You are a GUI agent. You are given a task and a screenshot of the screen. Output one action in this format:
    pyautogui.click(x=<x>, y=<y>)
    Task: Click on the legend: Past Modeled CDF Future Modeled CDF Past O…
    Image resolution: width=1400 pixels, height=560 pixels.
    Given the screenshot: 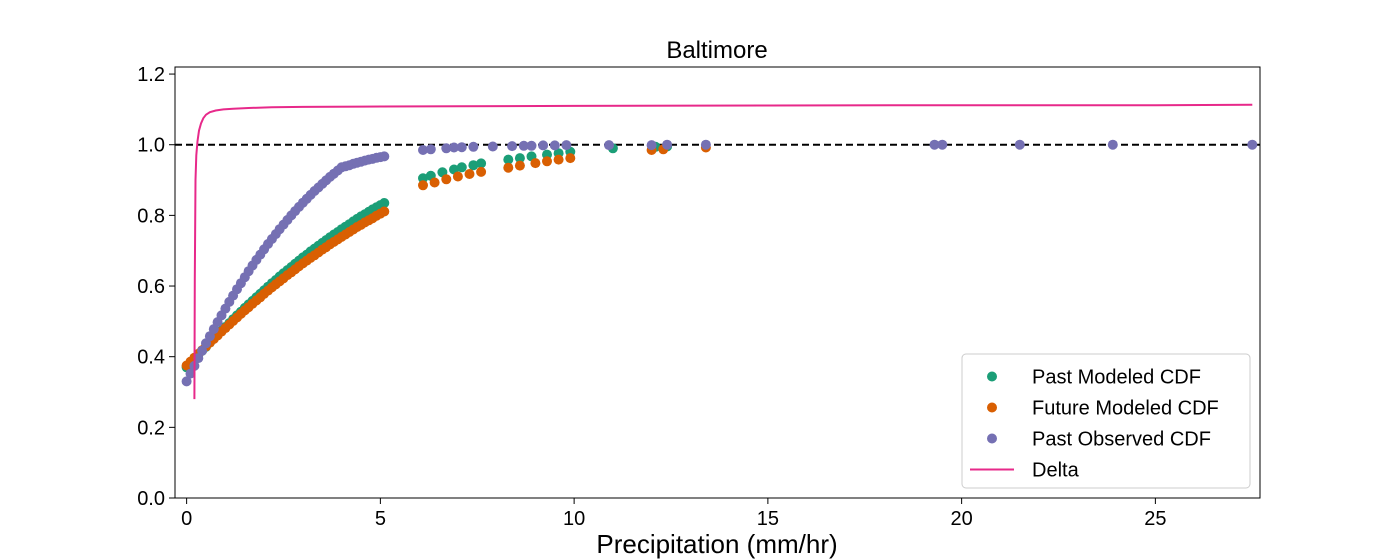 What is the action you would take?
    pyautogui.click(x=1106, y=421)
    